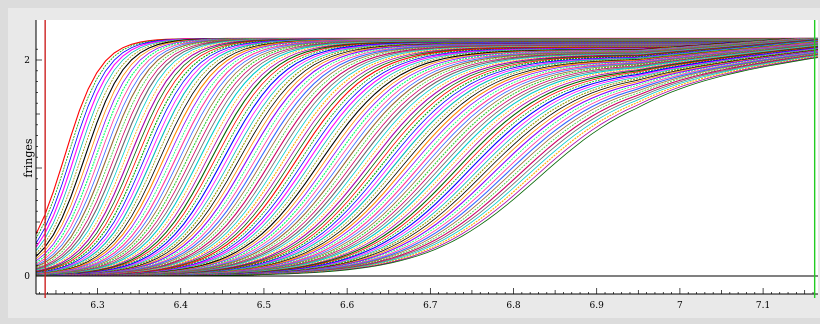 The width and height of the screenshot is (820, 324). Describe the element at coordinates (181, 306) in the screenshot. I see `x-tick-label: 6.4` at that location.